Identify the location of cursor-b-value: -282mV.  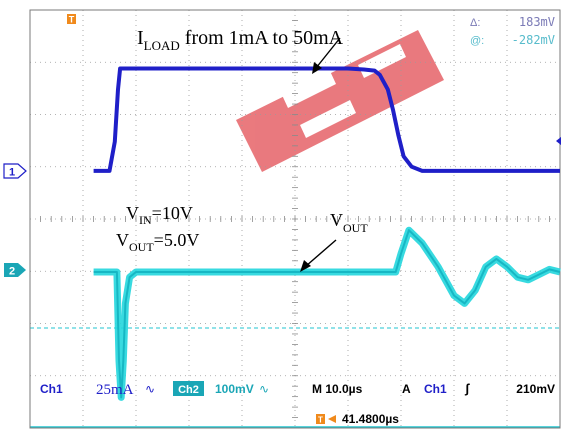
(533, 40).